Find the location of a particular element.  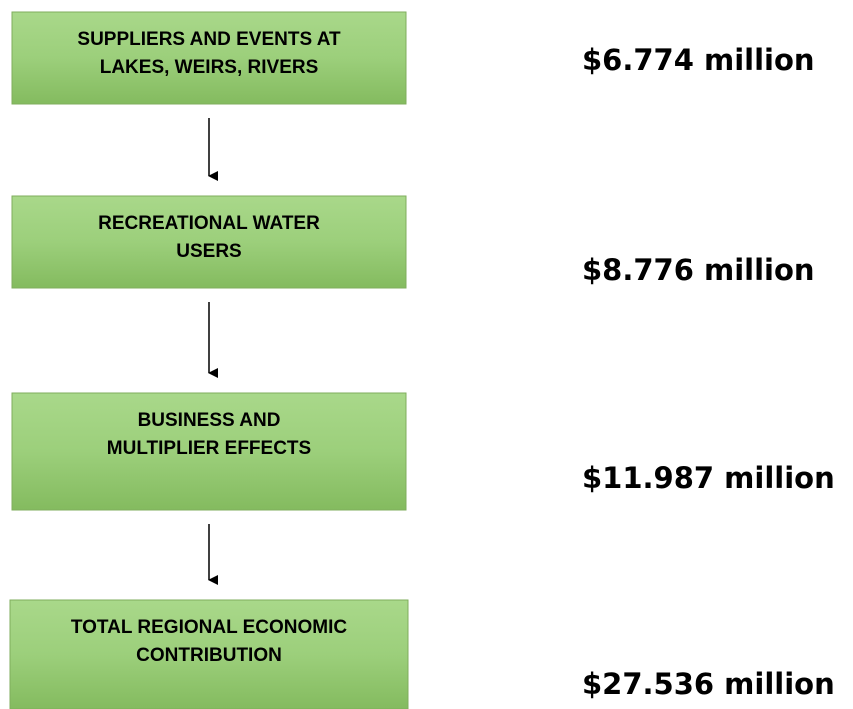

amount: $27.536 million is located at coordinates (708, 684).